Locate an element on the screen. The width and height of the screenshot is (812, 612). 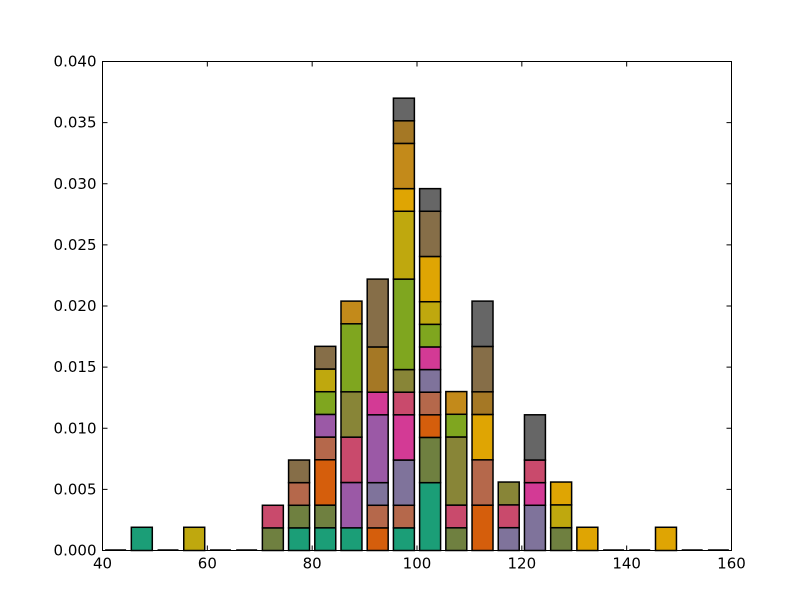
bin-92.5 is located at coordinates (377, 415).